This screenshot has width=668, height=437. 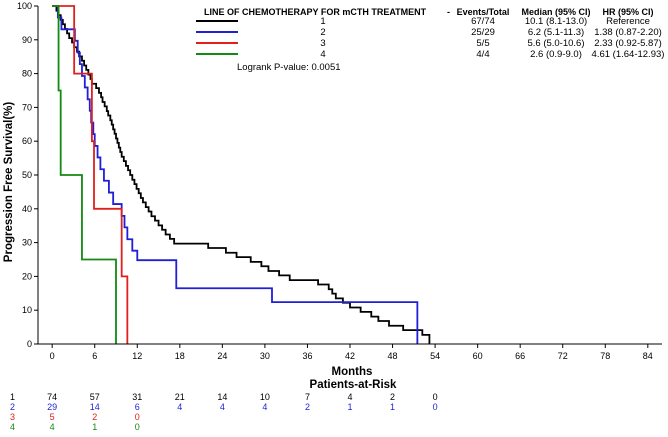 What do you see at coordinates (52, 356) in the screenshot?
I see `x-tick-label: 0` at bounding box center [52, 356].